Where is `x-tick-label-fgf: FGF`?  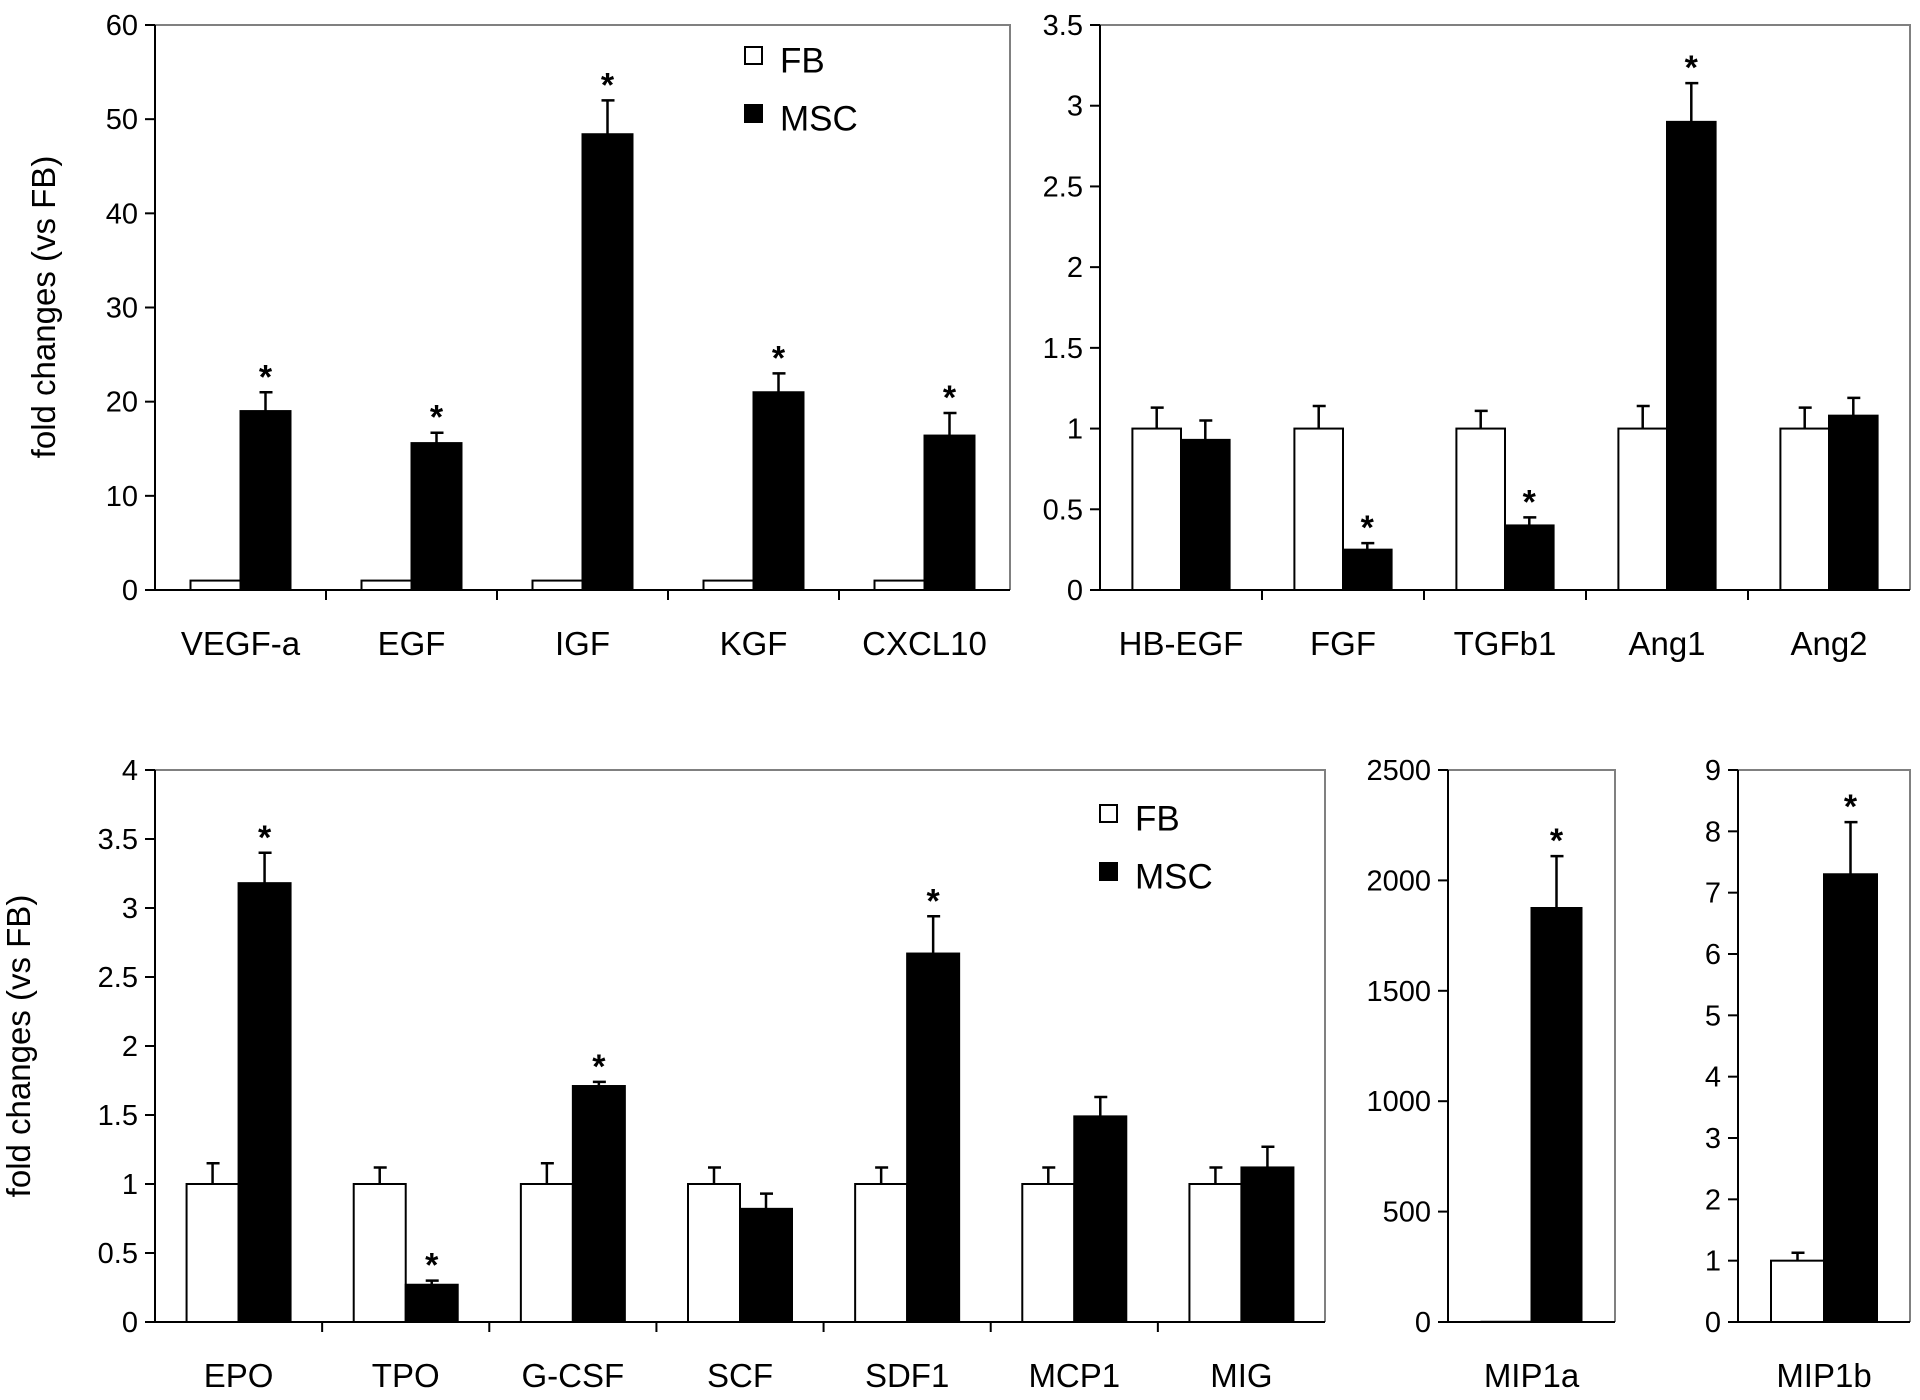 x-tick-label-fgf: FGF is located at coordinates (1343, 643).